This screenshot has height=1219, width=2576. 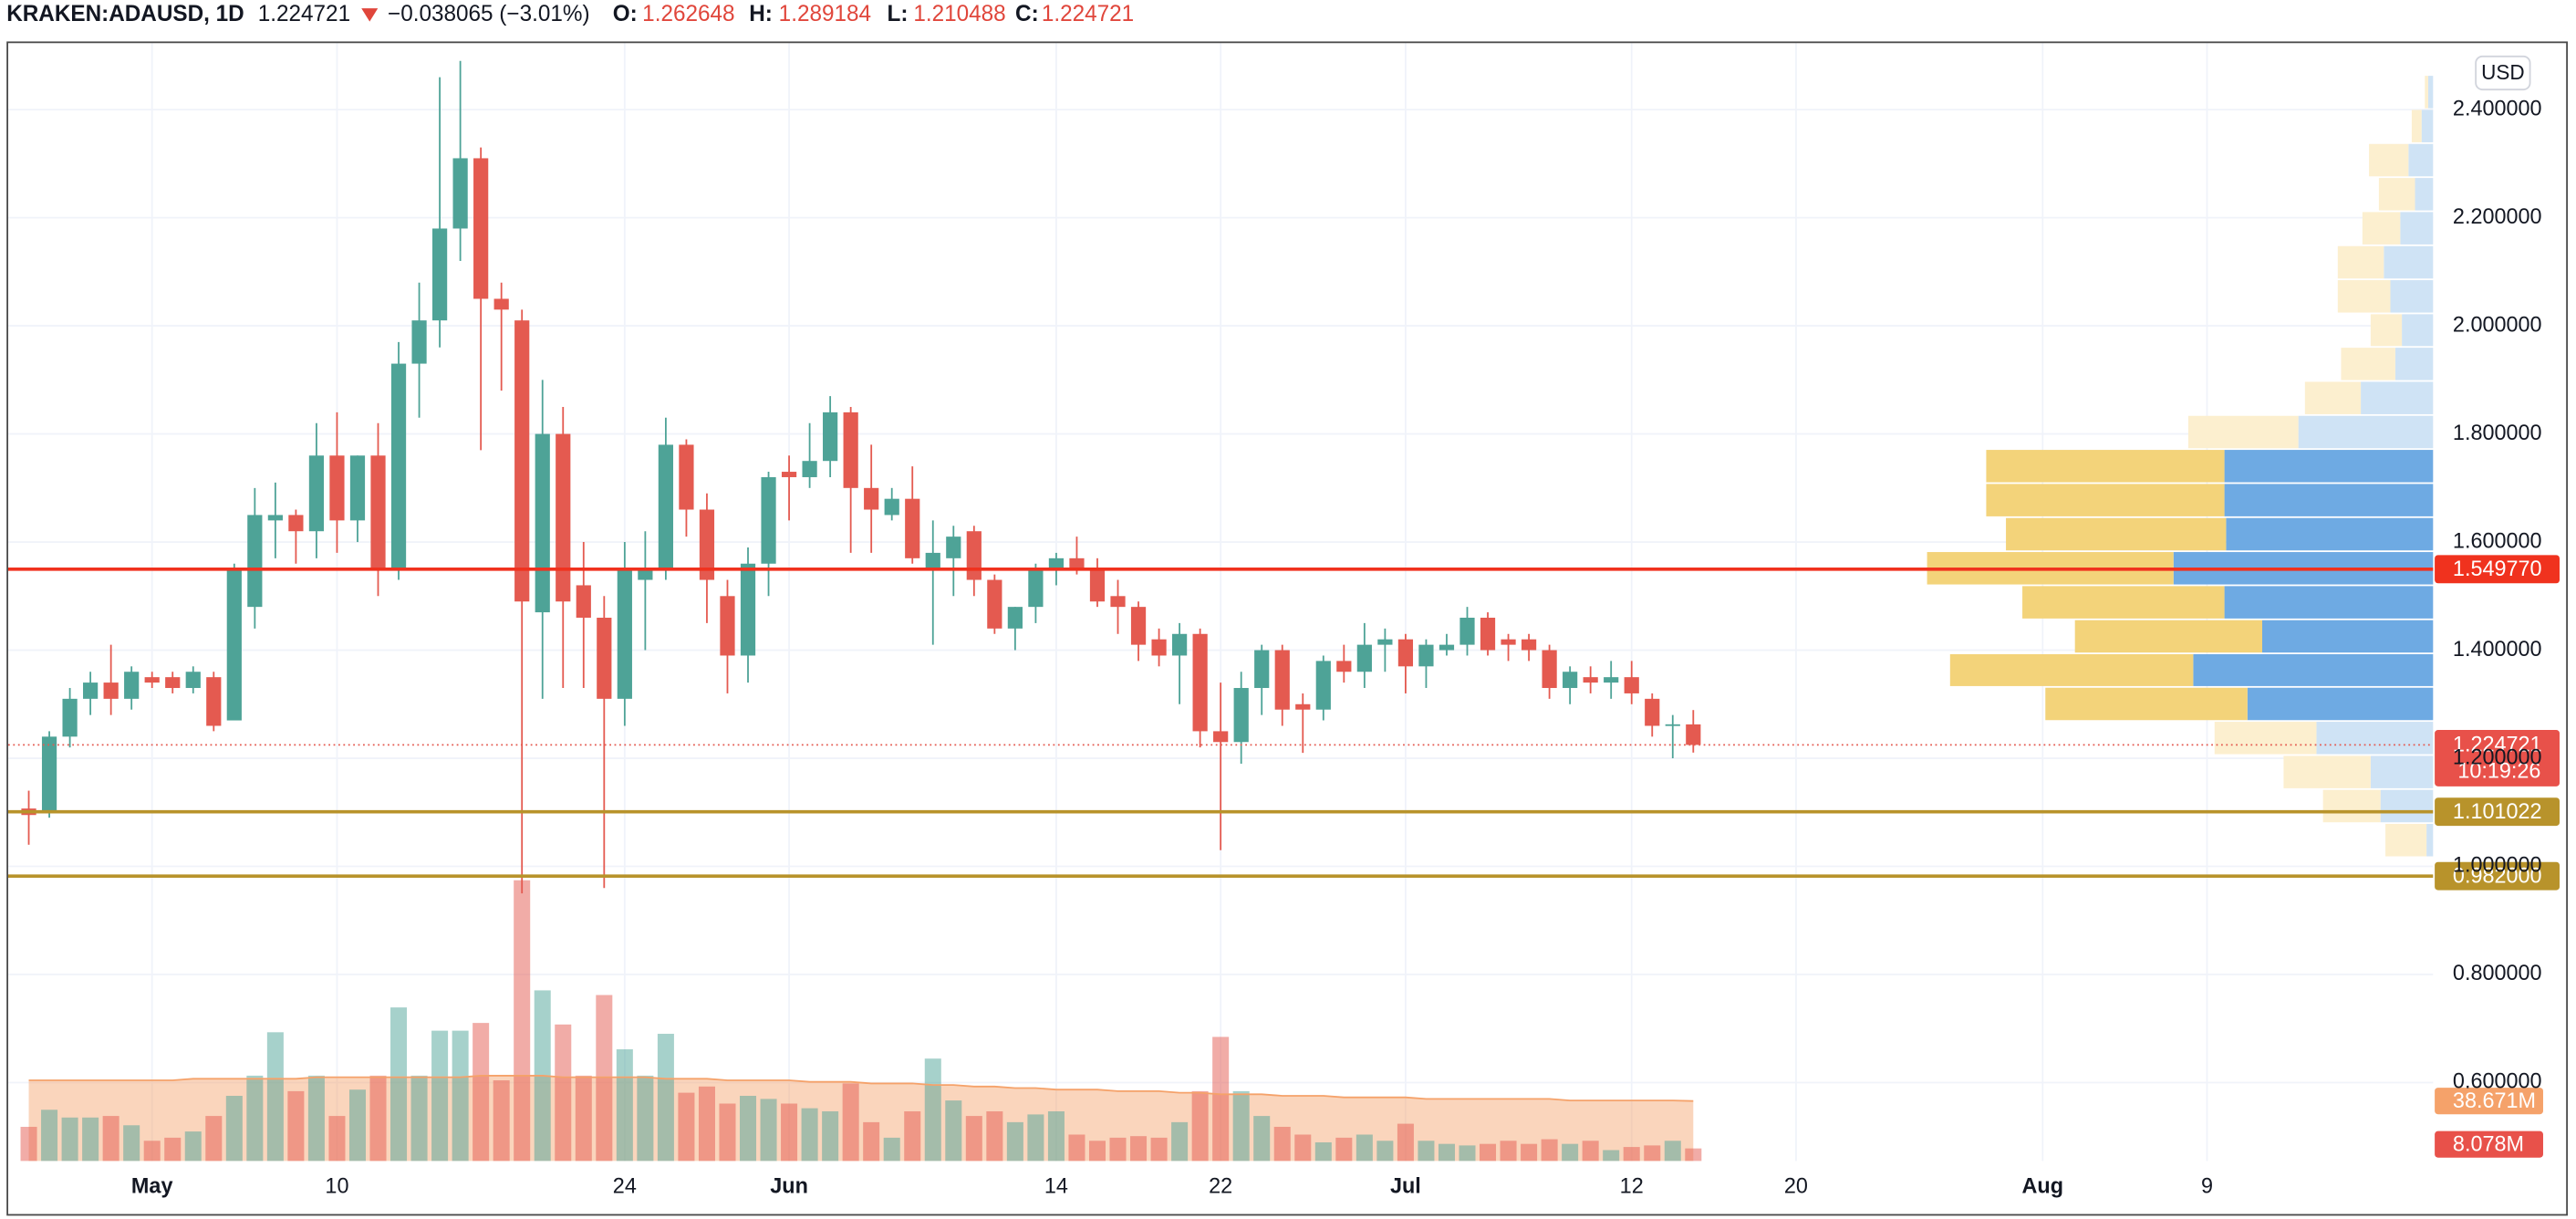 What do you see at coordinates (2489, 1143) in the screenshot?
I see `volume-label: 8.078M` at bounding box center [2489, 1143].